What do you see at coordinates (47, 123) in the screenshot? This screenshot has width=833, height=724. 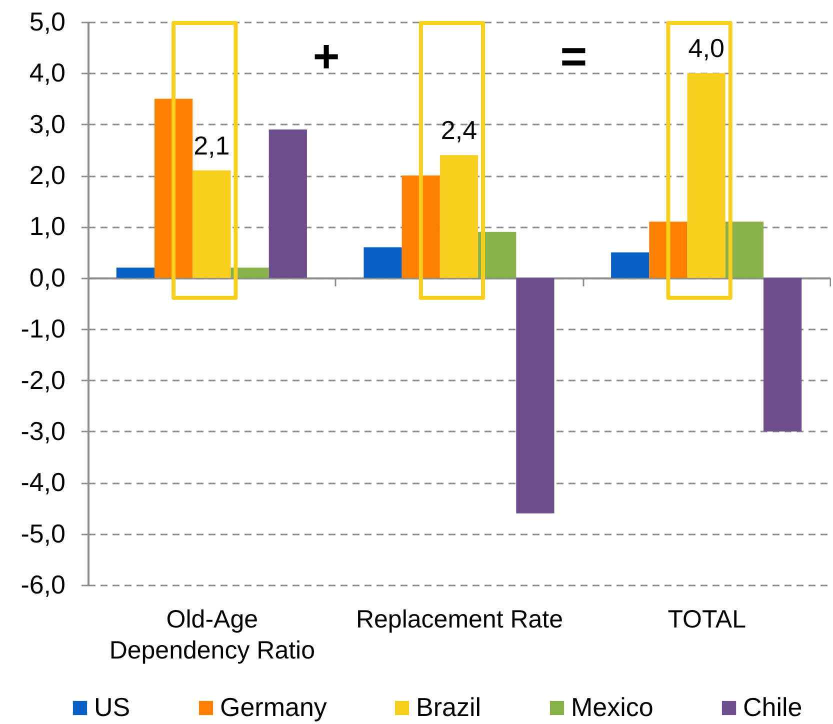 I see `y-tick-label: 3,0` at bounding box center [47, 123].